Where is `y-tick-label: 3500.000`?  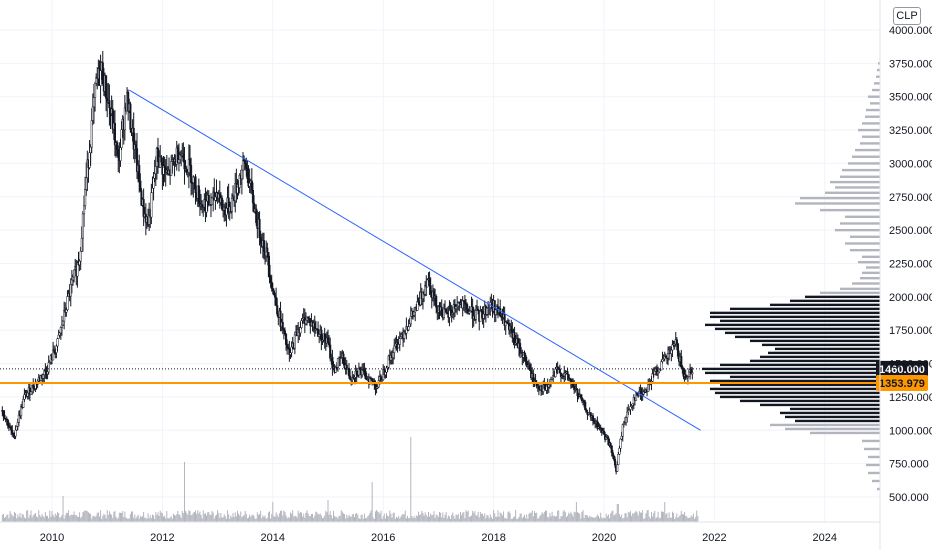 y-tick-label: 3500.000 is located at coordinates (910, 98).